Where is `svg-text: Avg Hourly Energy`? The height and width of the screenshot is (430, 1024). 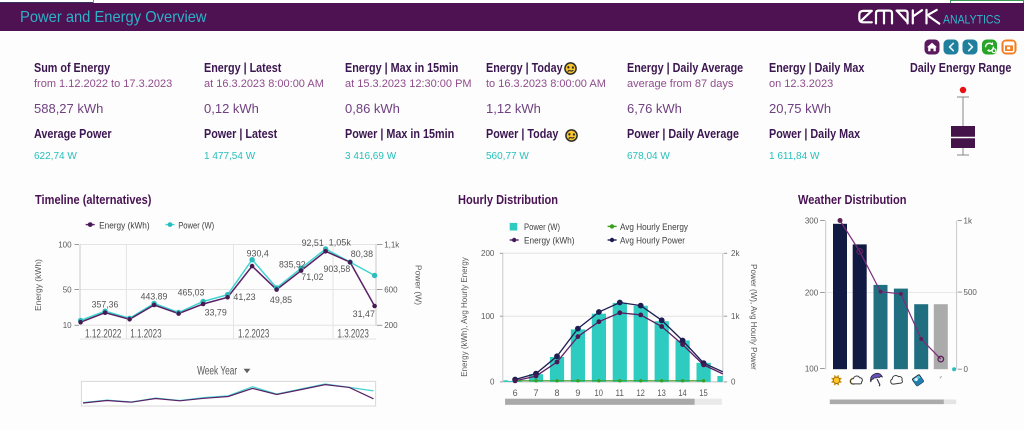
svg-text: Avg Hourly Energy is located at coordinates (654, 227).